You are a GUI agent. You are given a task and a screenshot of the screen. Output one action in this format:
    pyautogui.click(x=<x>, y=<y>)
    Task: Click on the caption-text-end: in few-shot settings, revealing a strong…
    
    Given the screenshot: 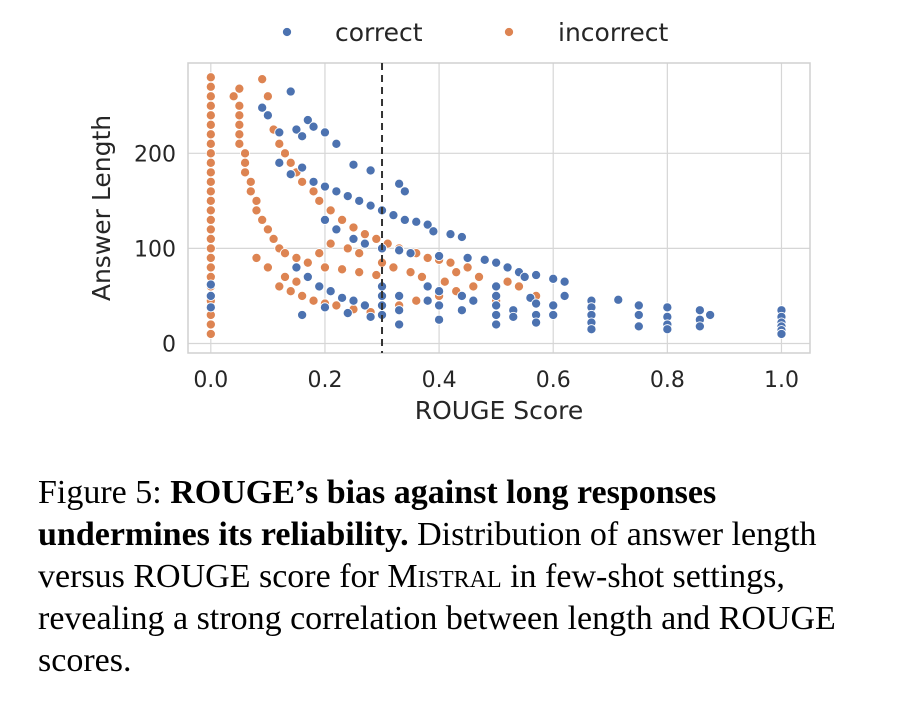 What is the action you would take?
    pyautogui.click(x=437, y=618)
    